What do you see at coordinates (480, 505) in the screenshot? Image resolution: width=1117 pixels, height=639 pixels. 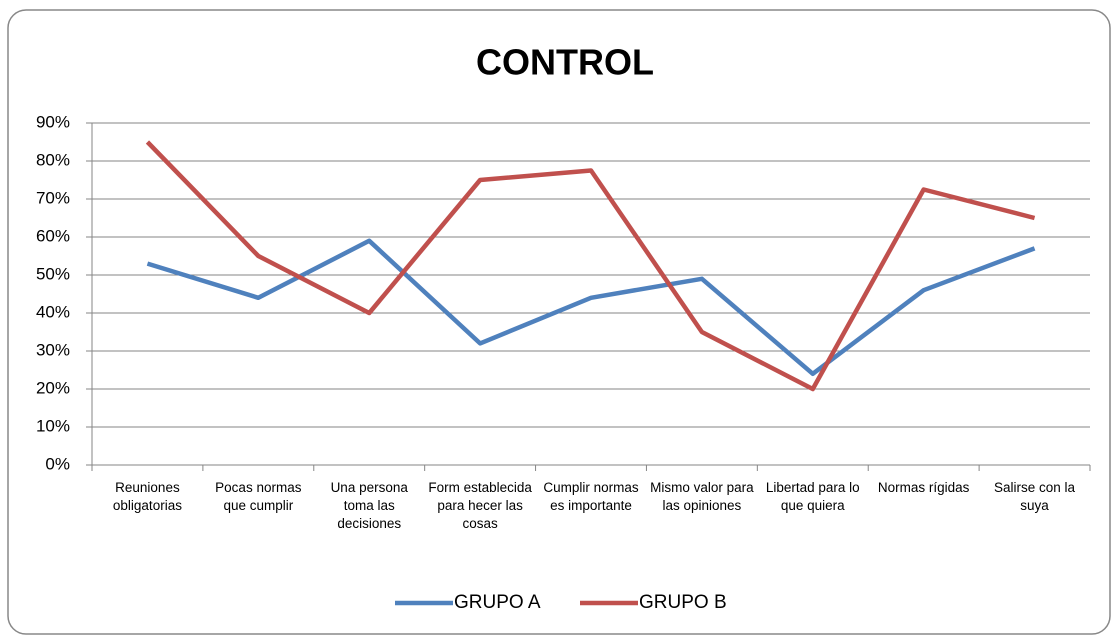 I see `x-tick-label: Form establecida para hecer las cosas` at bounding box center [480, 505].